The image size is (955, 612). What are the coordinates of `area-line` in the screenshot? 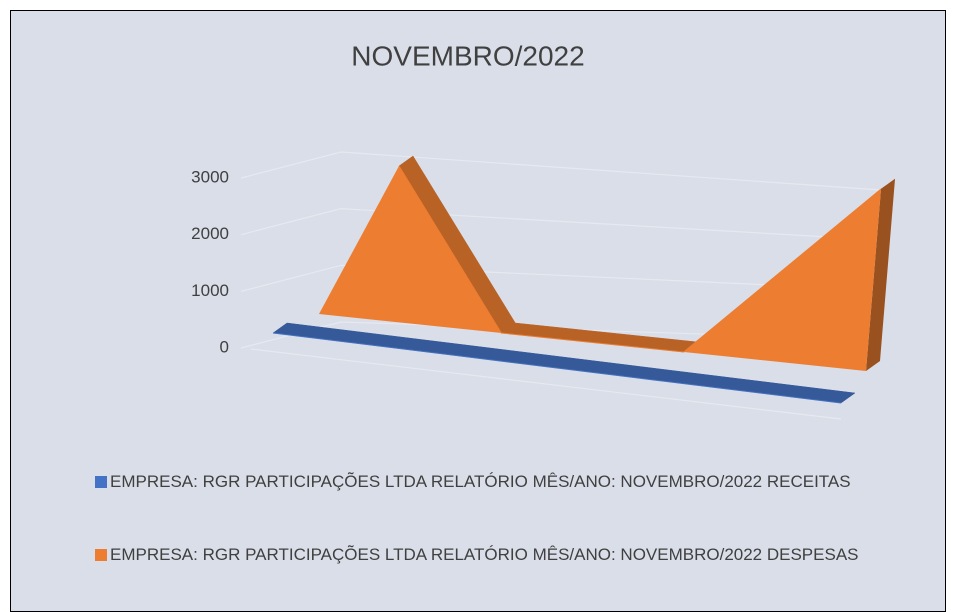 It's located at (557, 368).